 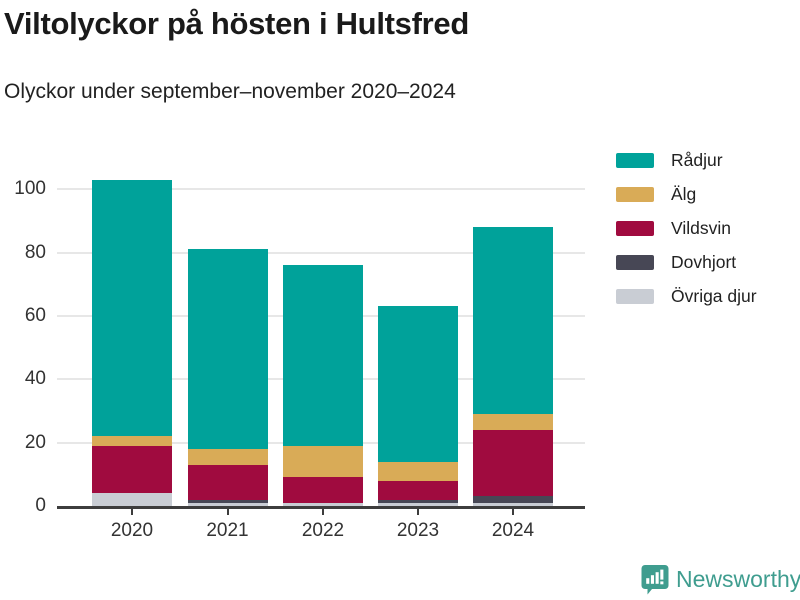 I want to click on bar-segment-2023-rådjur, so click(x=418, y=384).